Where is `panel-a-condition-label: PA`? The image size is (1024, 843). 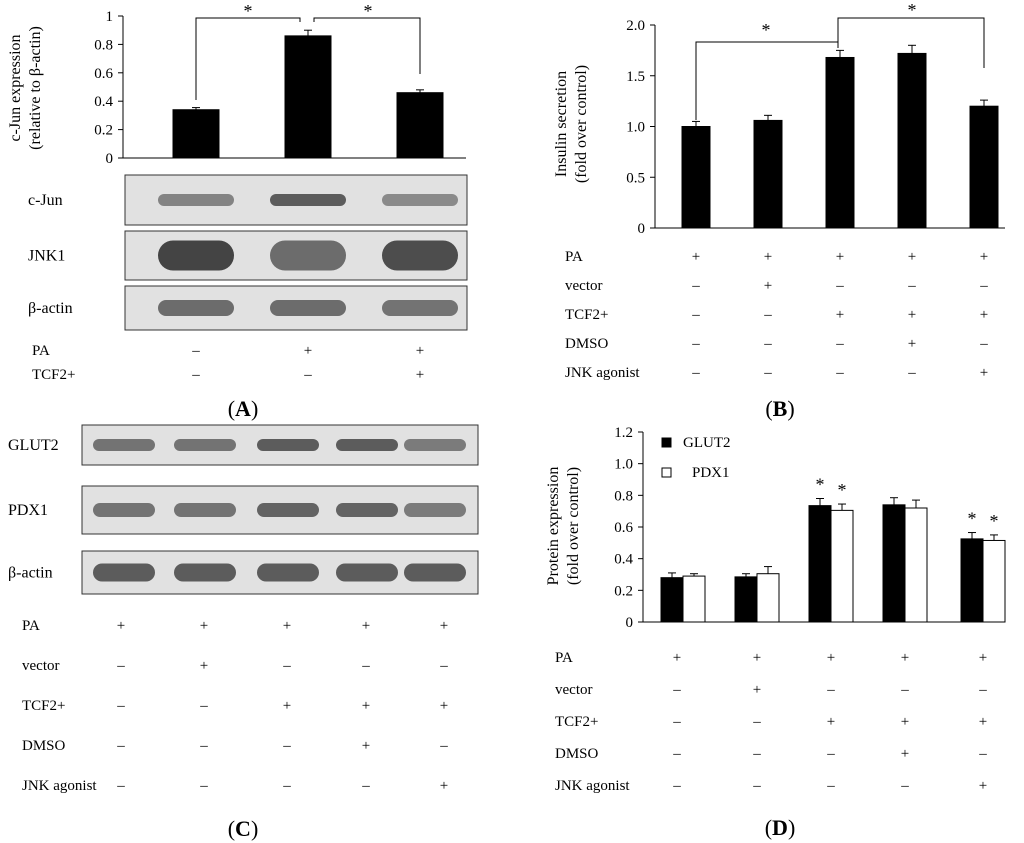
panel-a-condition-label: PA is located at coordinates (41, 351).